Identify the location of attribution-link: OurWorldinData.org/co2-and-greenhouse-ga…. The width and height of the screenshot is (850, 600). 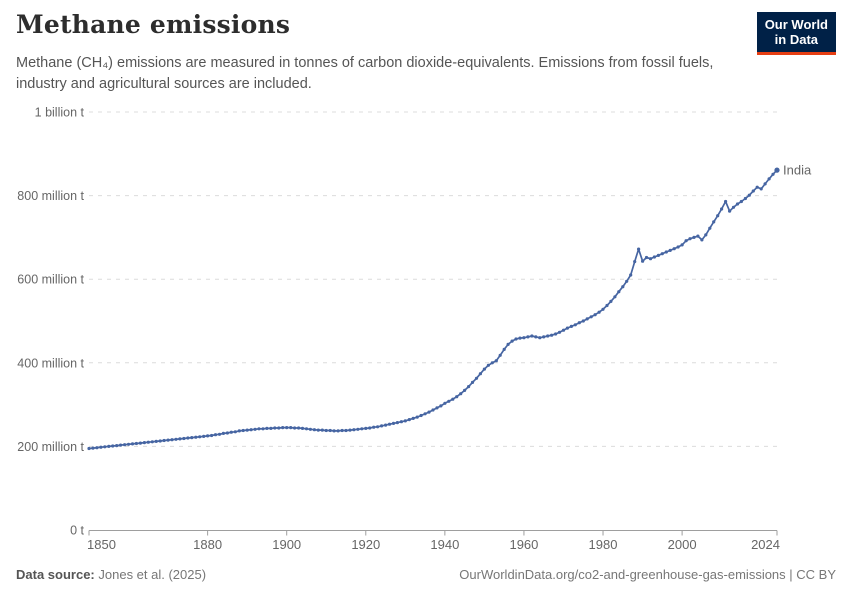
(647, 574).